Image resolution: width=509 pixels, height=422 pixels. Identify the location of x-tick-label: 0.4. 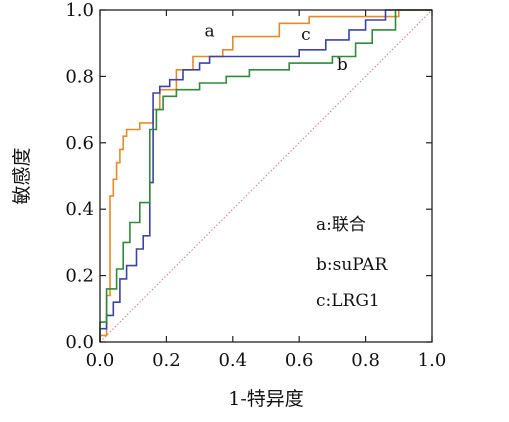
(232, 360).